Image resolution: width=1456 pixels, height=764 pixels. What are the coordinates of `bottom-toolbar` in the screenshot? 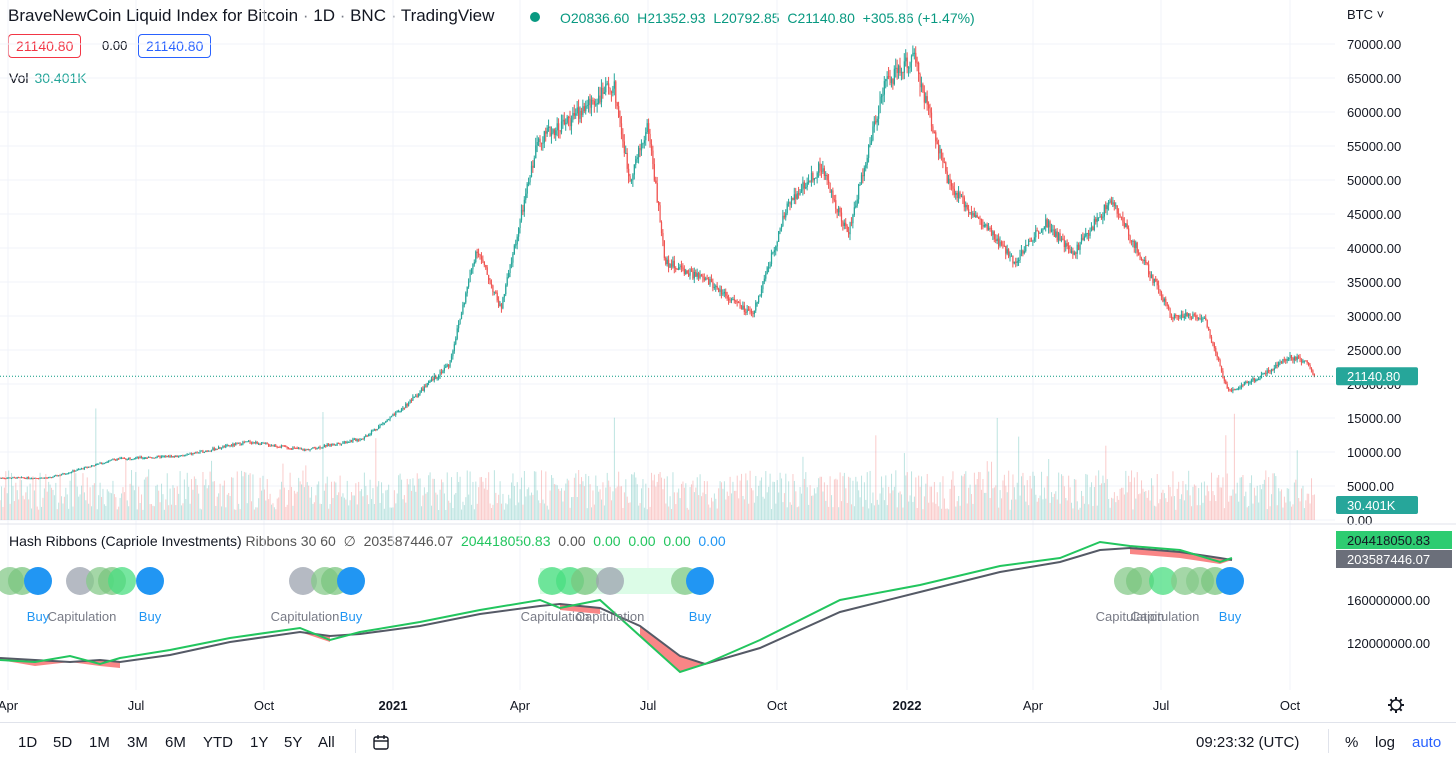 It's located at (728, 743).